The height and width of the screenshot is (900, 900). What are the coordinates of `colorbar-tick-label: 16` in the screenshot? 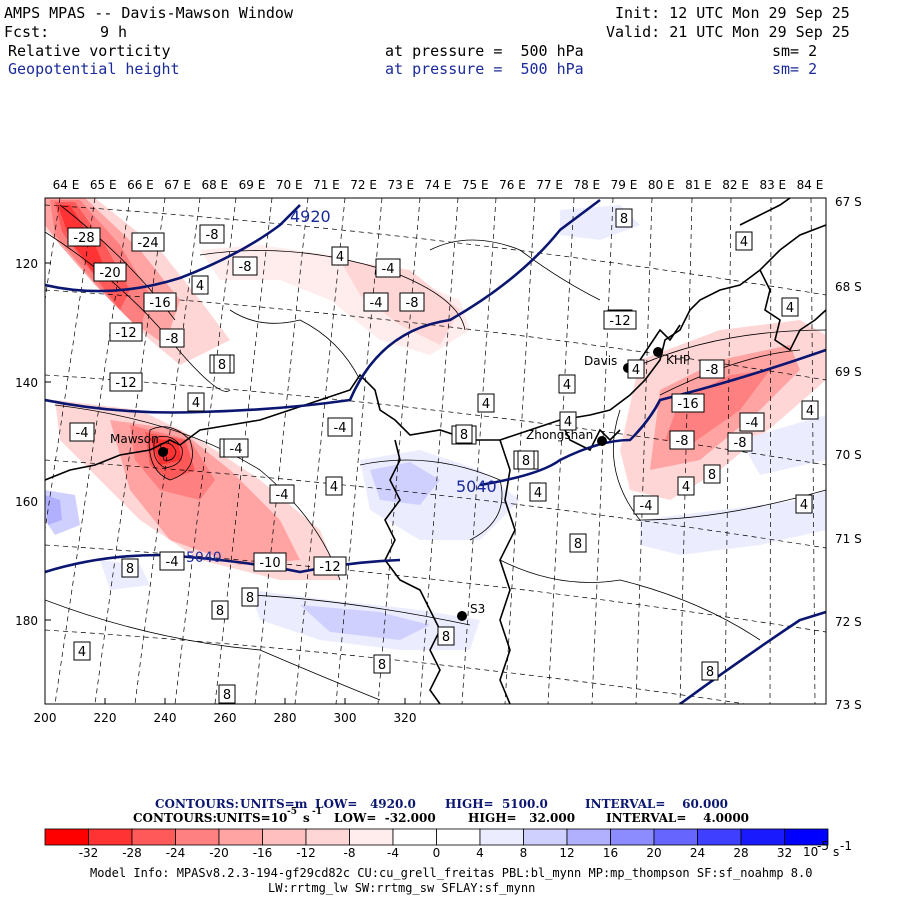 It's located at (610, 853).